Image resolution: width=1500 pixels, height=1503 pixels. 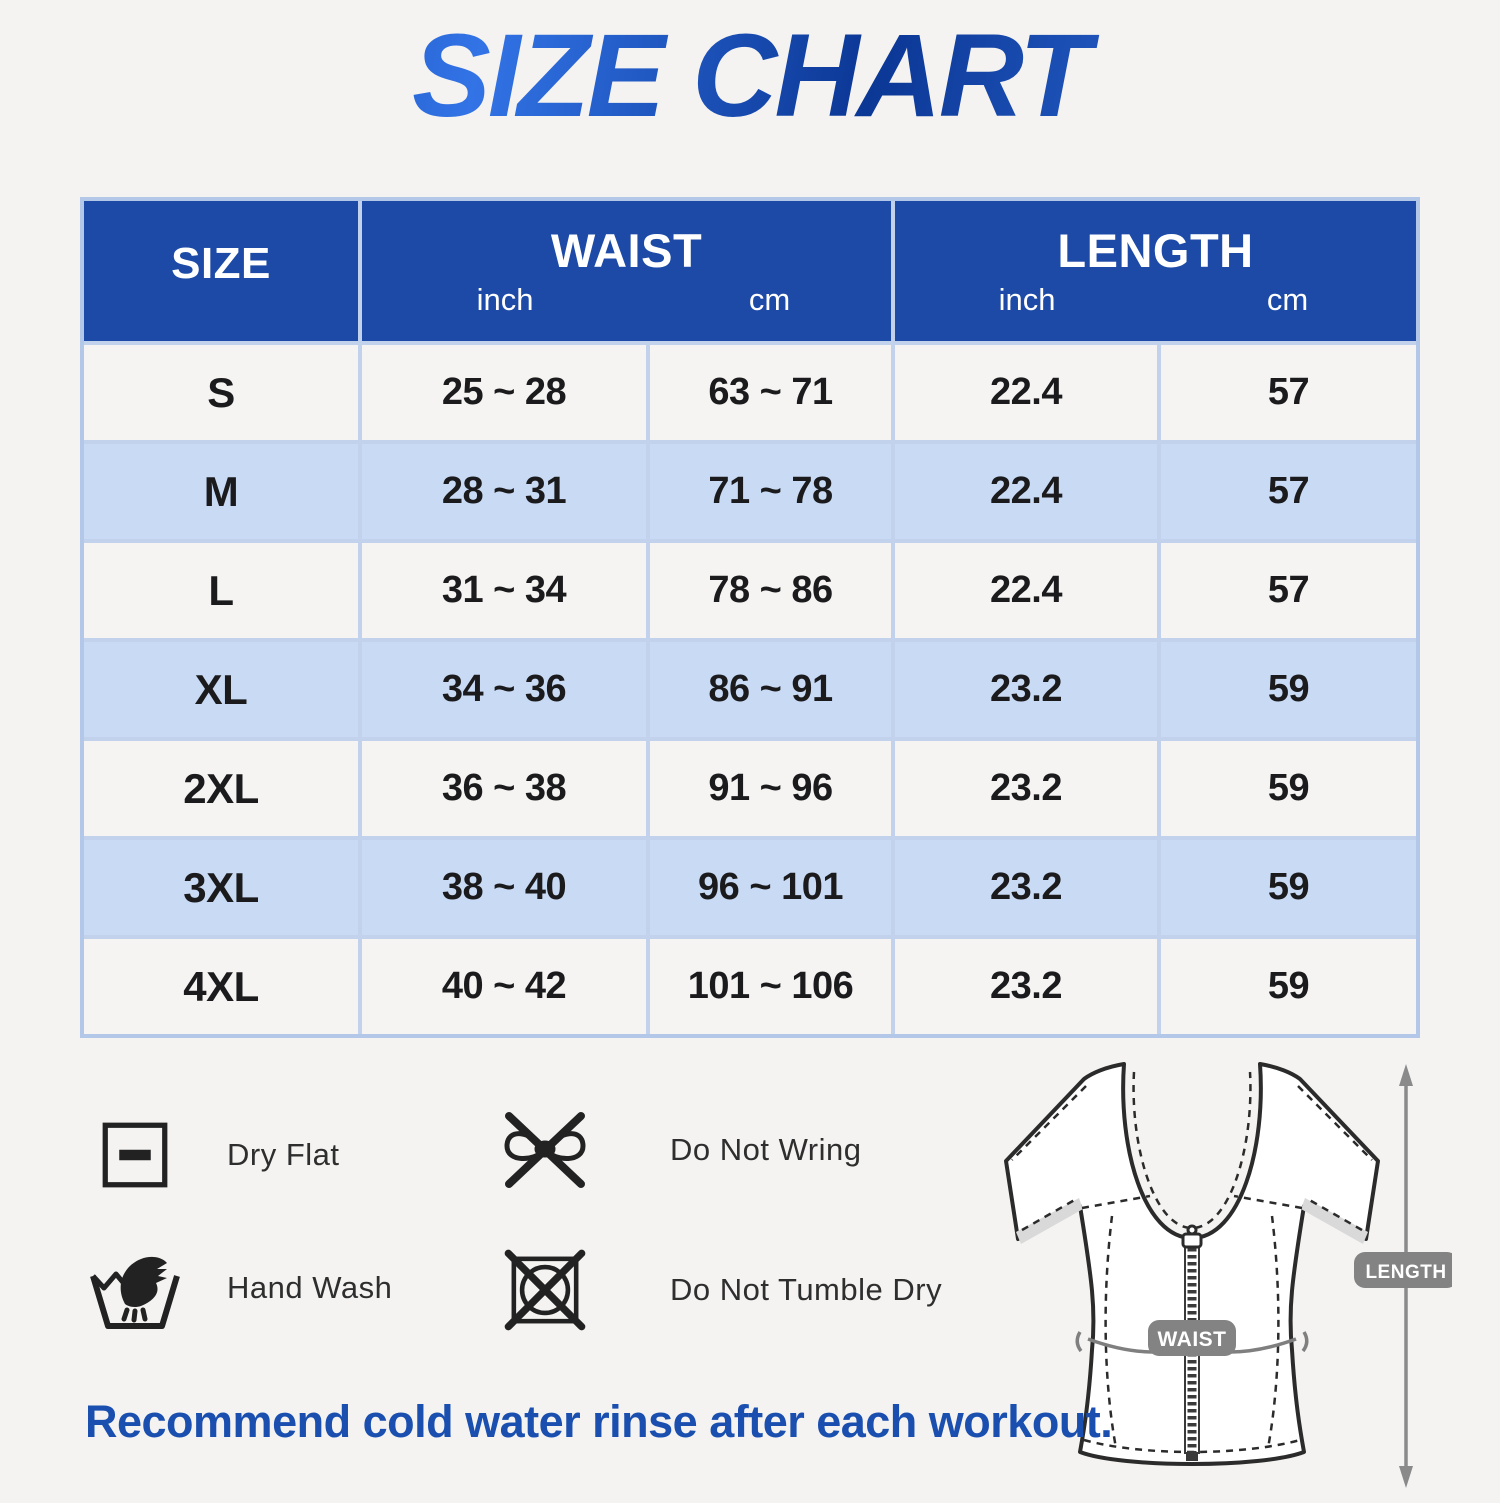 I want to click on length-badge-label: LENGTH, so click(x=1405, y=1272).